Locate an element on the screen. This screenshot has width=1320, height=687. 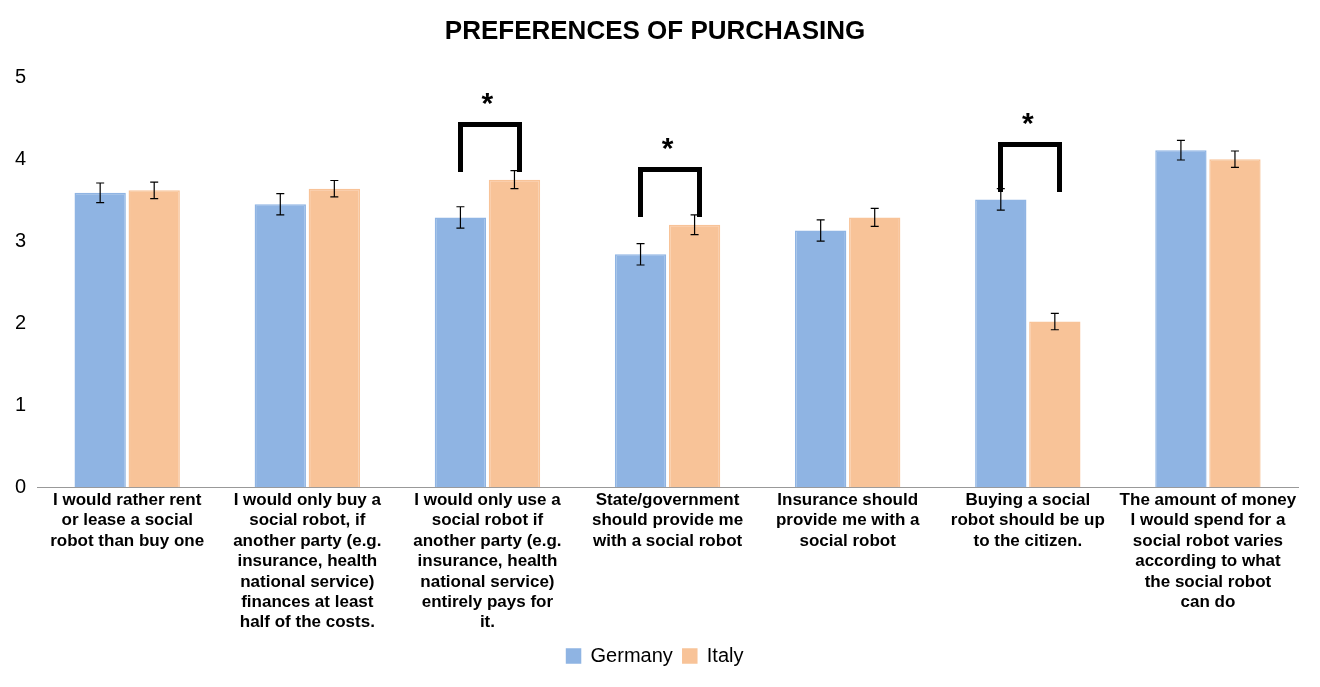
chart-title: PREFERENCES OF PURCHASING is located at coordinates (655, 29).